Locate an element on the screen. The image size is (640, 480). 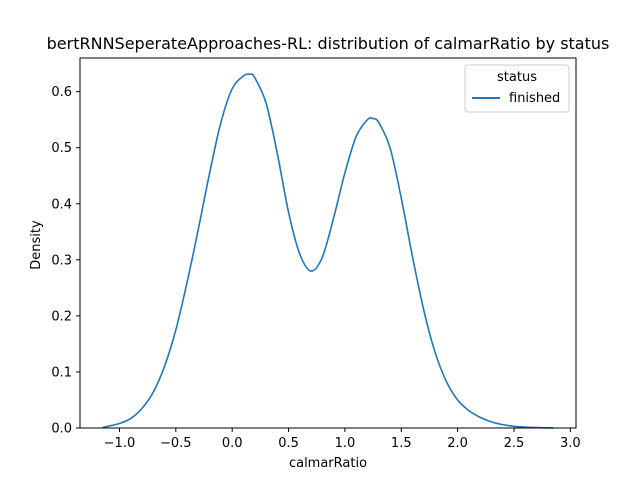
y-tick-label: 0.3 is located at coordinates (61, 260).